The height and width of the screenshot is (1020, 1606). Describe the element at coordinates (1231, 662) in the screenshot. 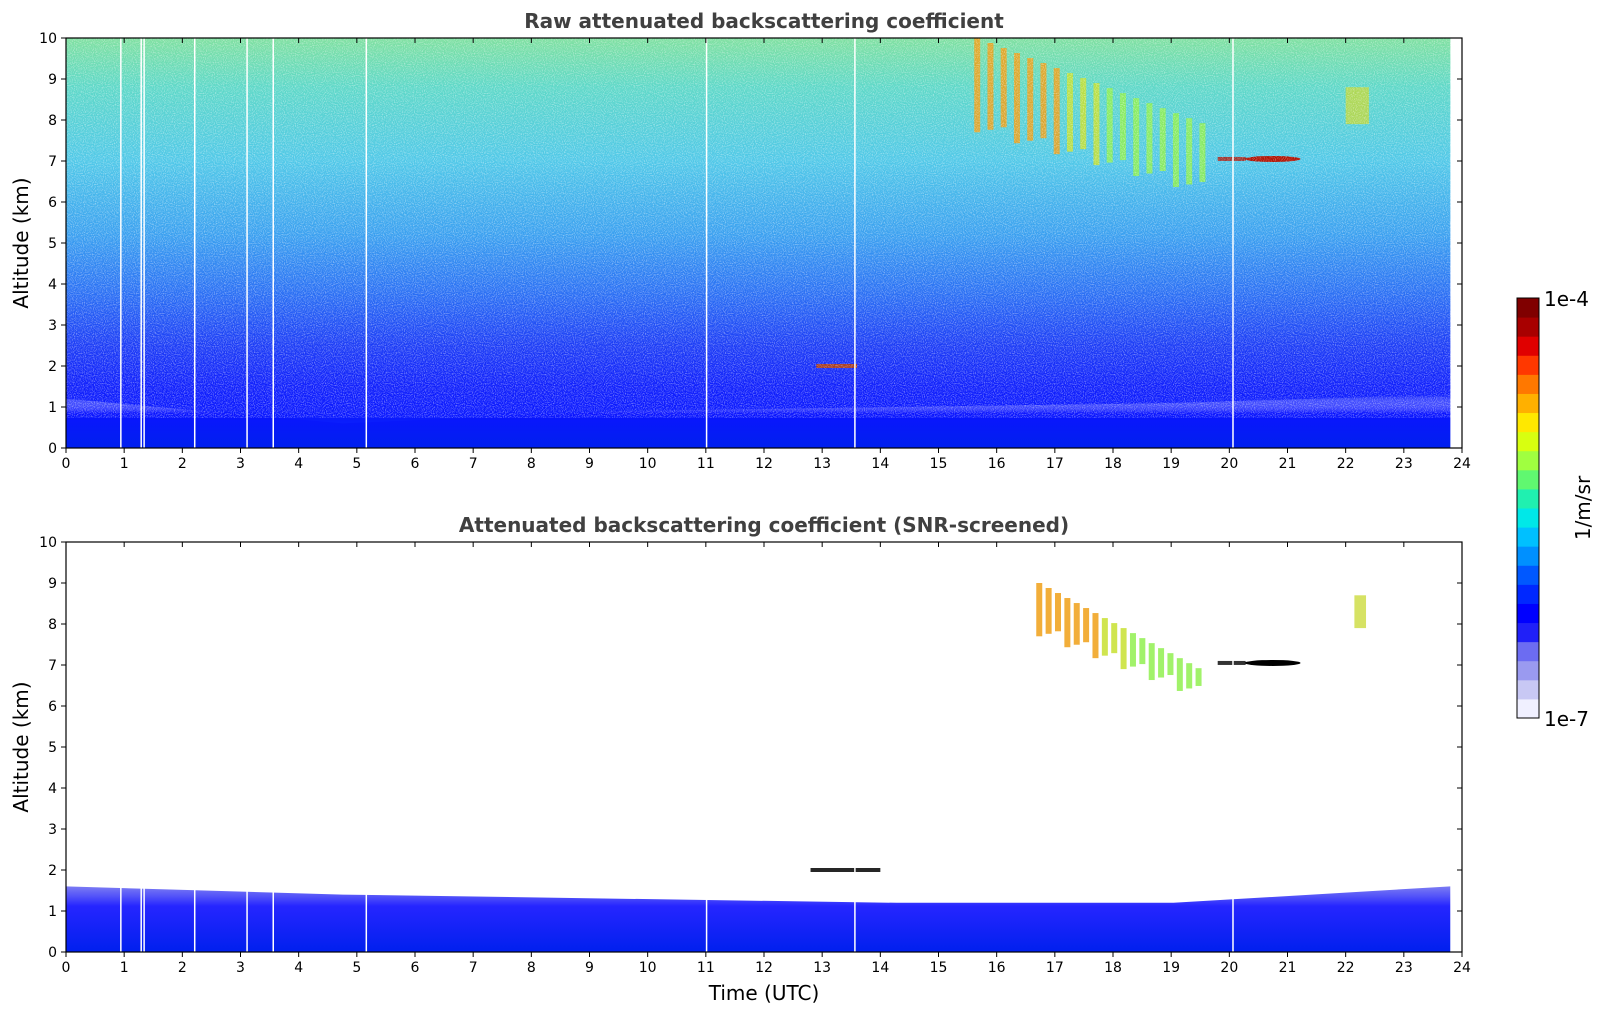

I see `thin-cloud-layer-tail` at that location.